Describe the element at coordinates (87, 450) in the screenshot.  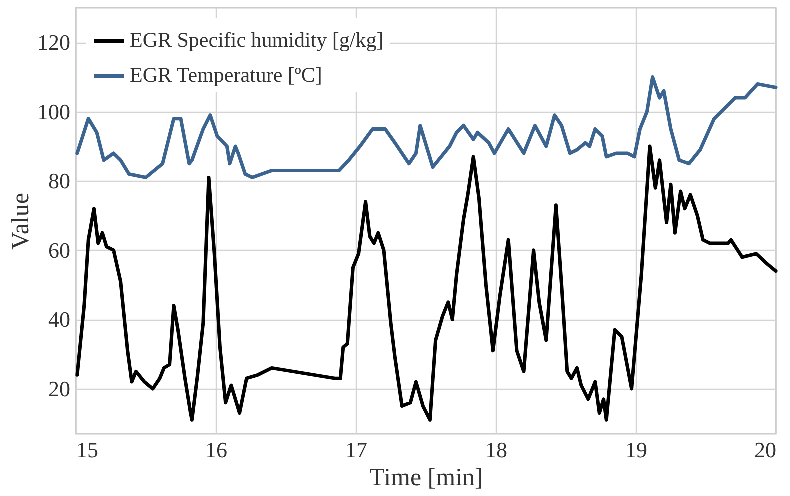
I see `x-tick-label: 15` at that location.